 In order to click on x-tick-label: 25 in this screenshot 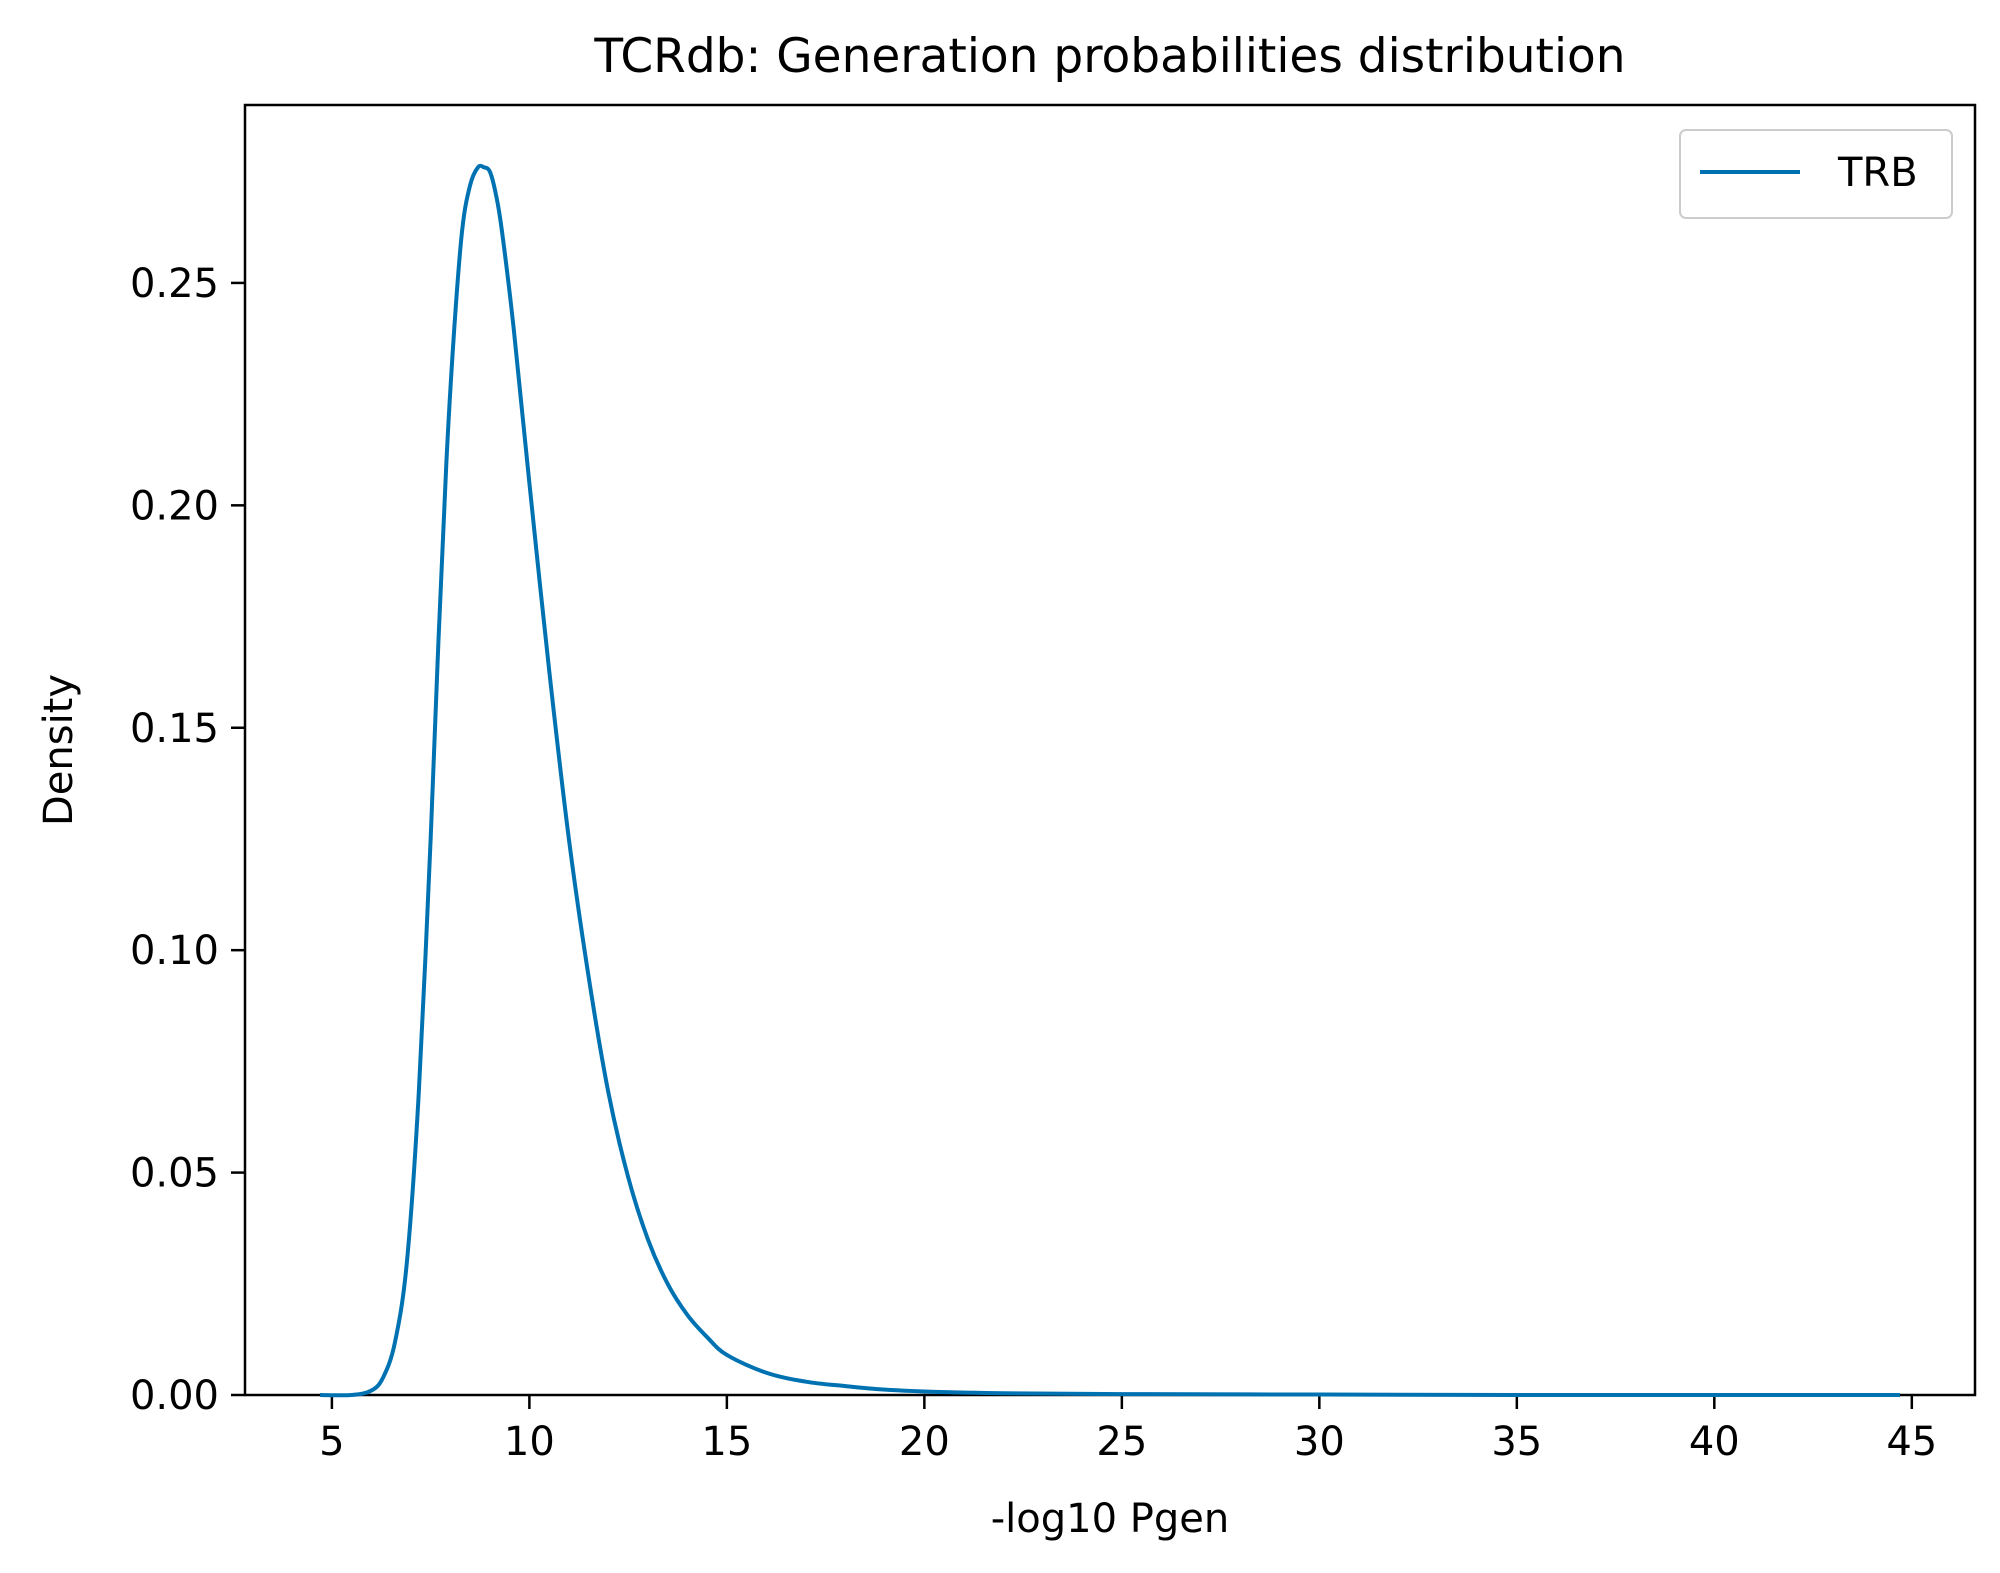, I will do `click(1121, 1442)`.